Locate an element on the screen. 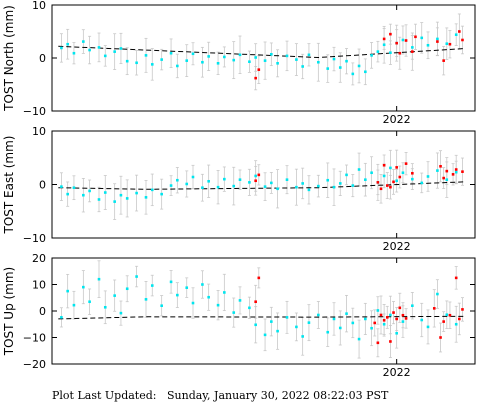 The height and width of the screenshot is (404, 481). y-tick-label: −10 is located at coordinates (34, 238).